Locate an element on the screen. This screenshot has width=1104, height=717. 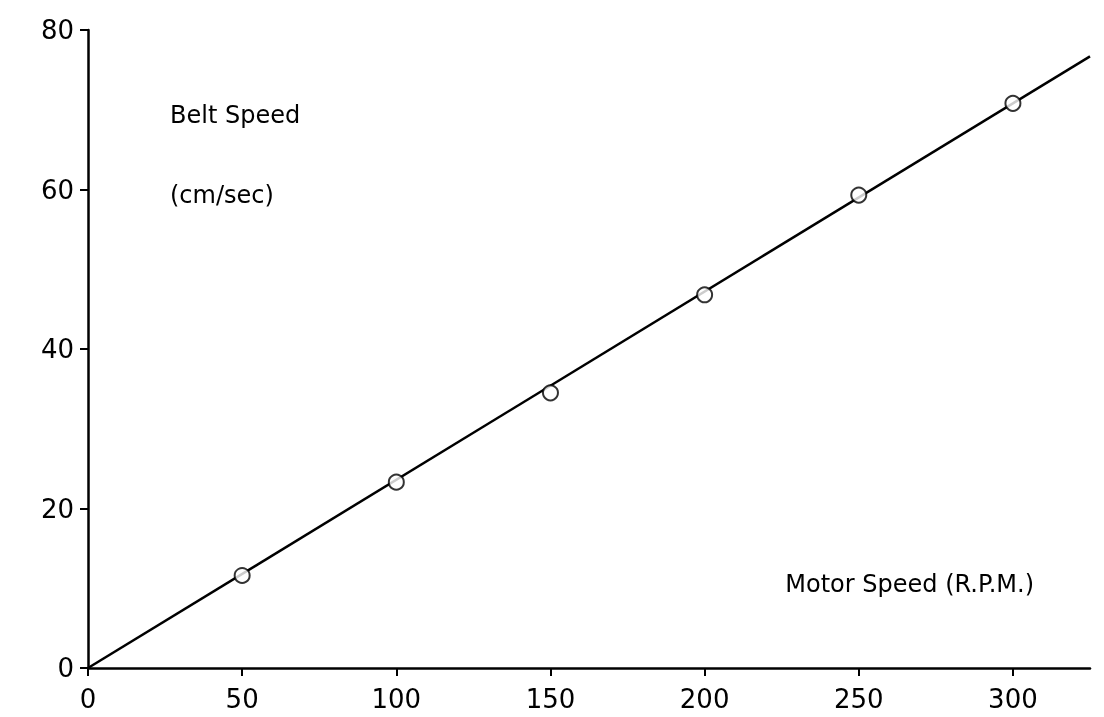
x-tick-label: 50 is located at coordinates (242, 699).